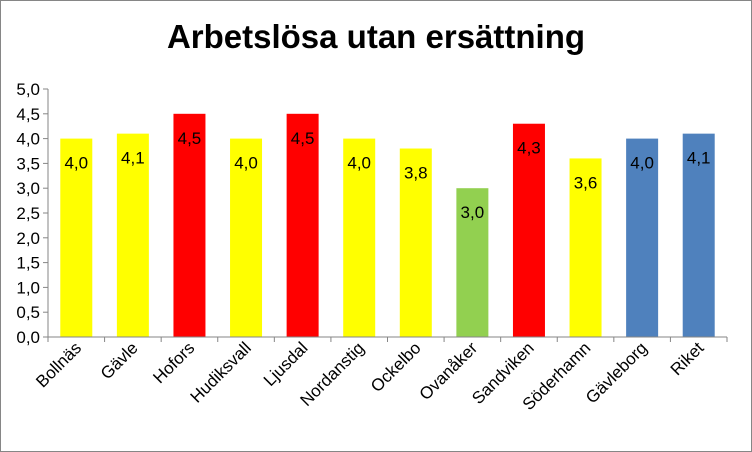  What do you see at coordinates (586, 182) in the screenshot?
I see `data-label: 3,6` at bounding box center [586, 182].